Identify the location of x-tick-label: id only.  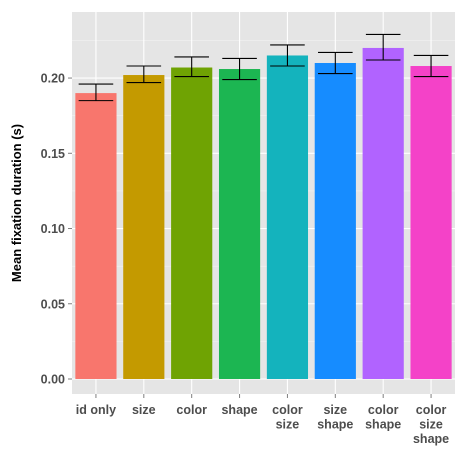
(96, 410).